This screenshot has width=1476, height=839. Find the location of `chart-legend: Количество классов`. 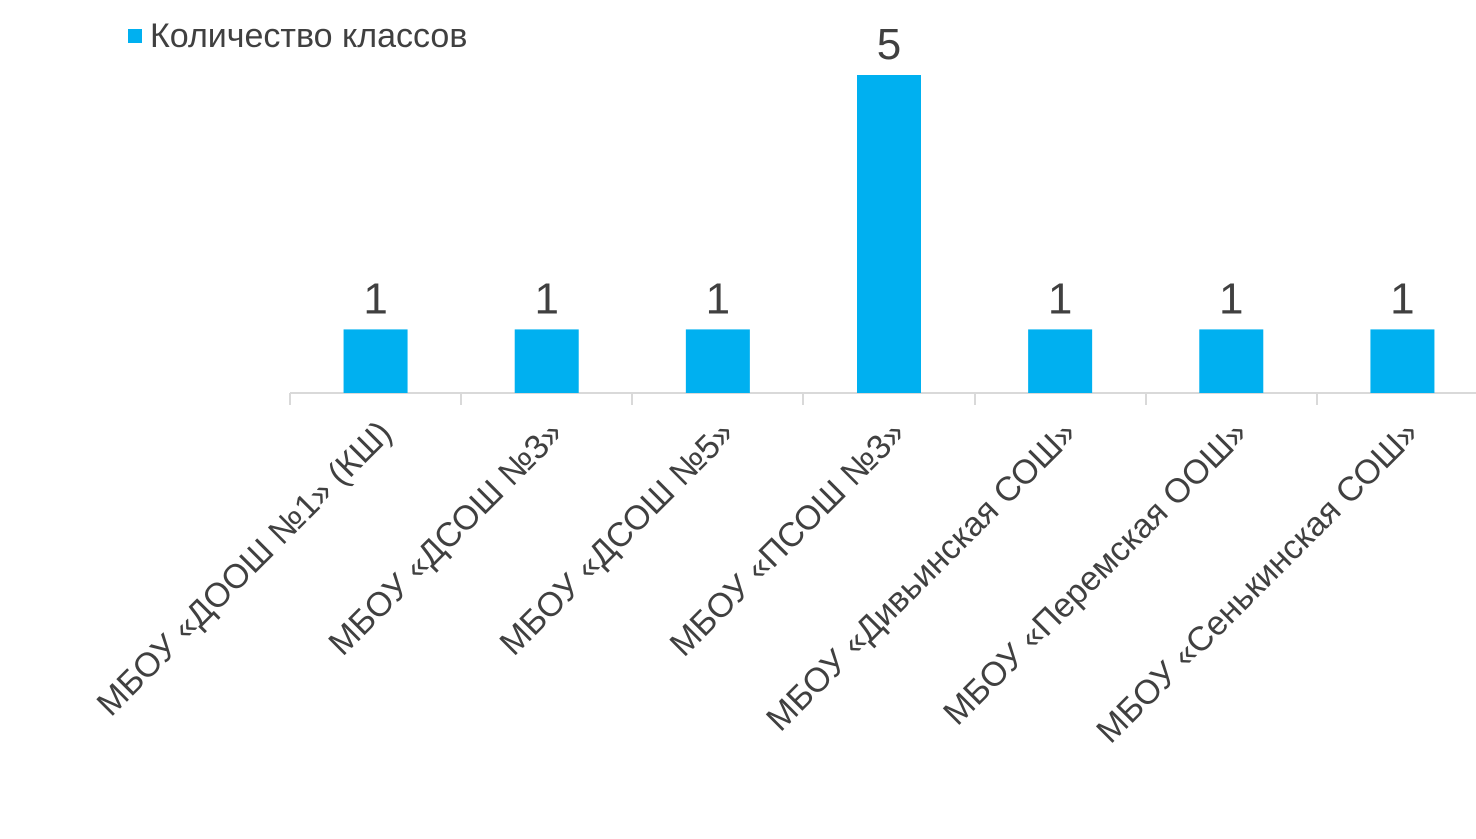

chart-legend: Количество классов is located at coordinates (297, 36).